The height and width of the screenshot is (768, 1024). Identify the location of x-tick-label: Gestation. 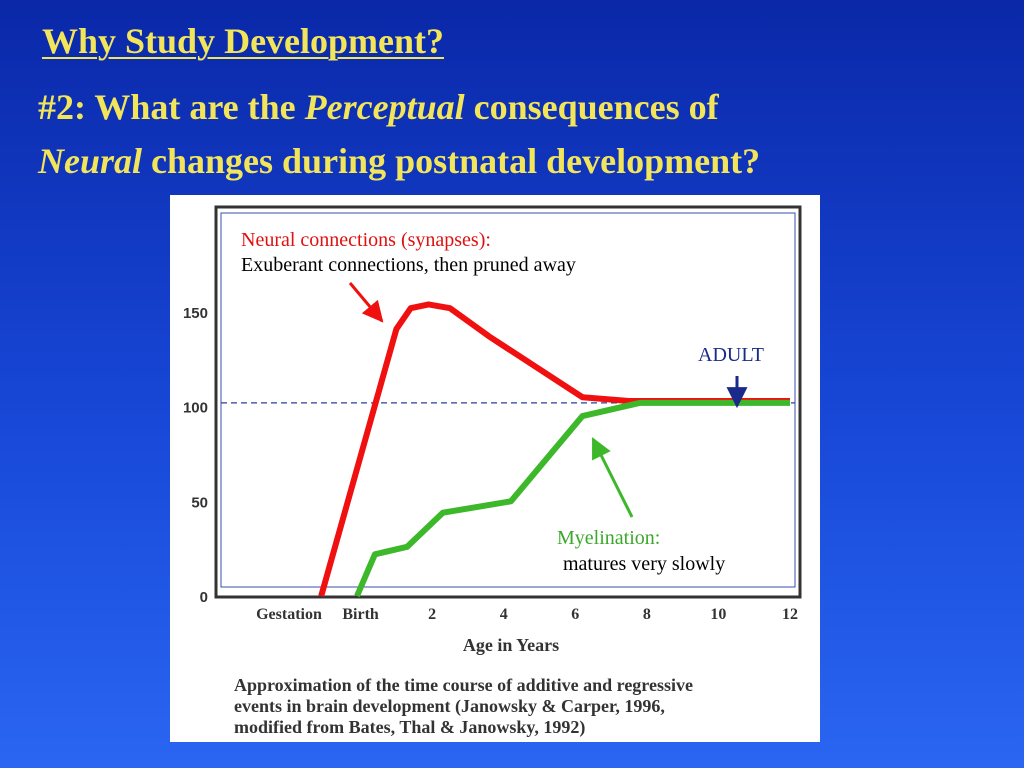
(289, 614).